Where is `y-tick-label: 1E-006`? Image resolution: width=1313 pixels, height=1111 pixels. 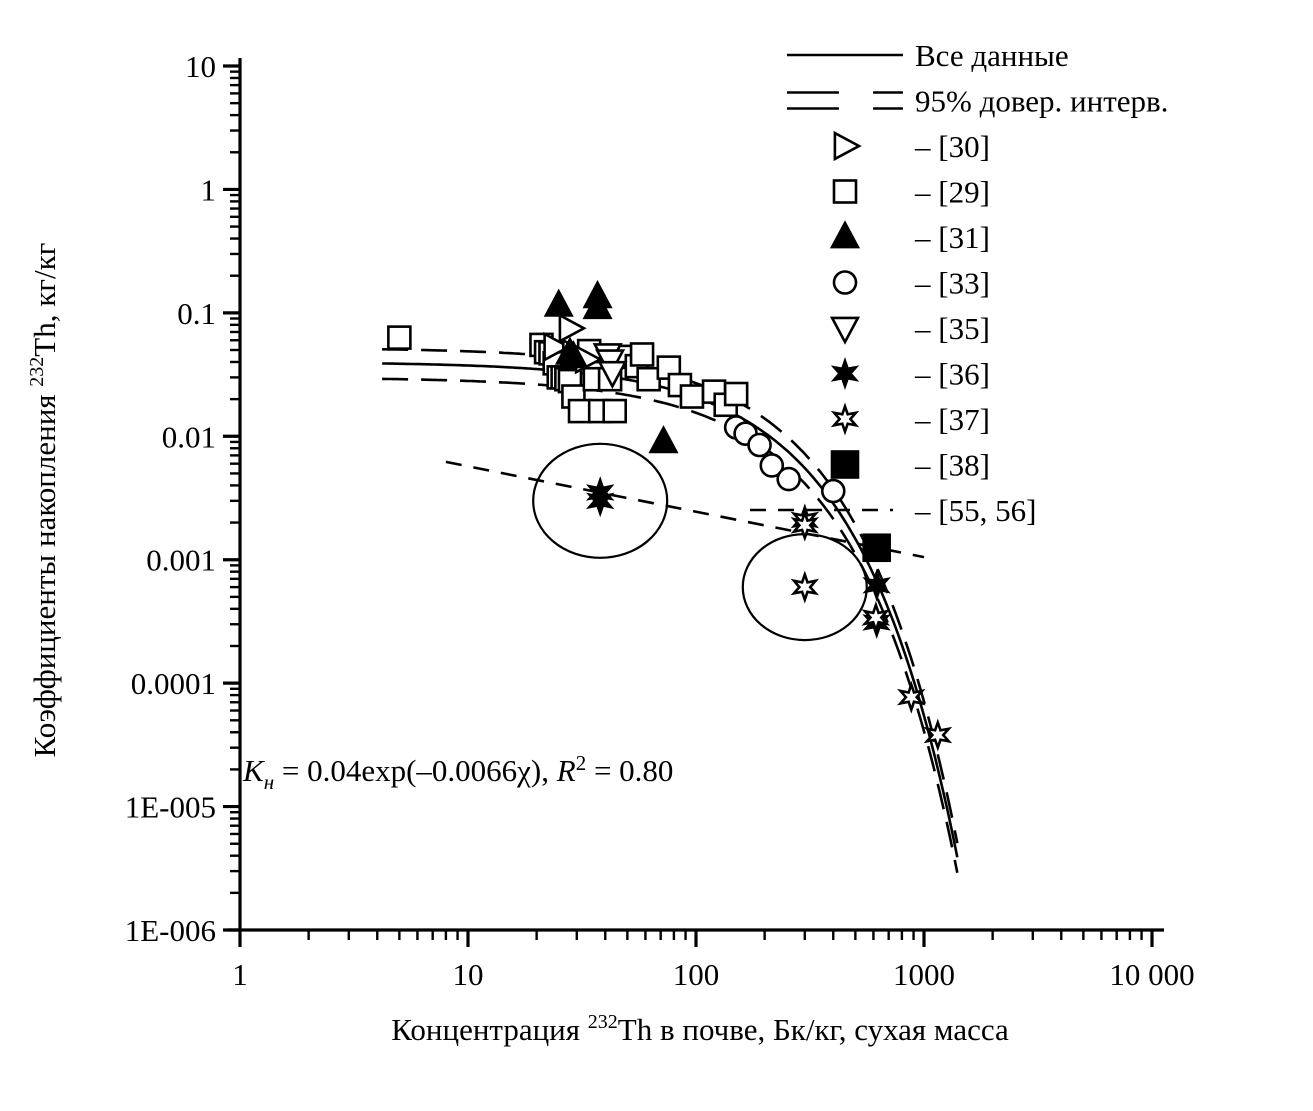 y-tick-label: 1E-006 is located at coordinates (170, 930).